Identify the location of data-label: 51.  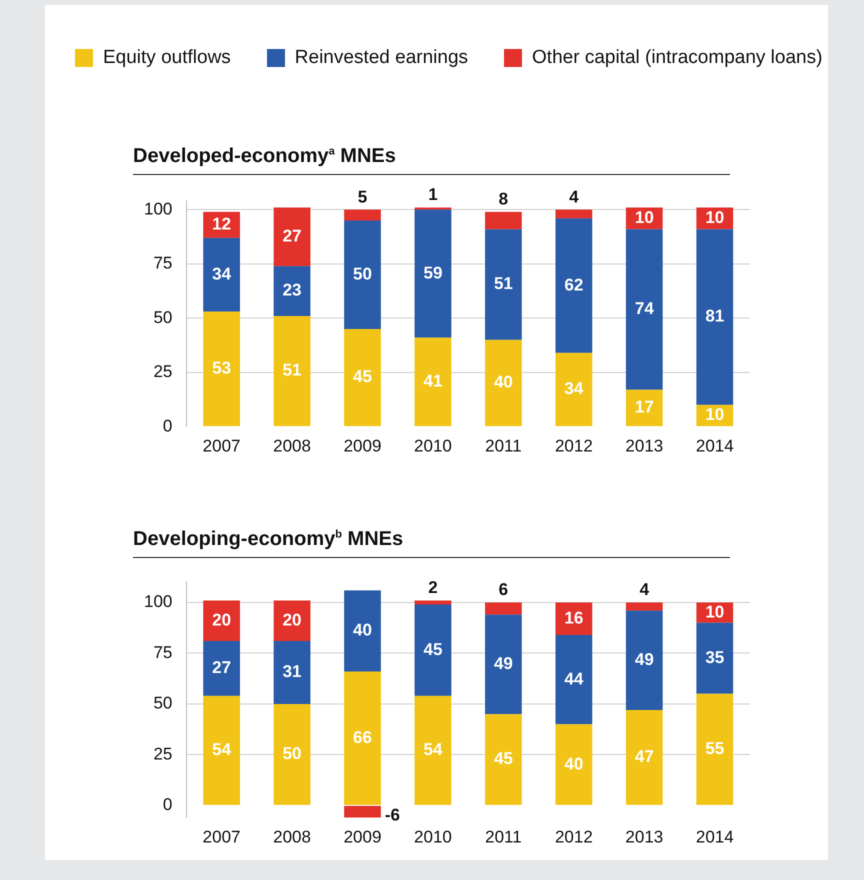
(292, 370).